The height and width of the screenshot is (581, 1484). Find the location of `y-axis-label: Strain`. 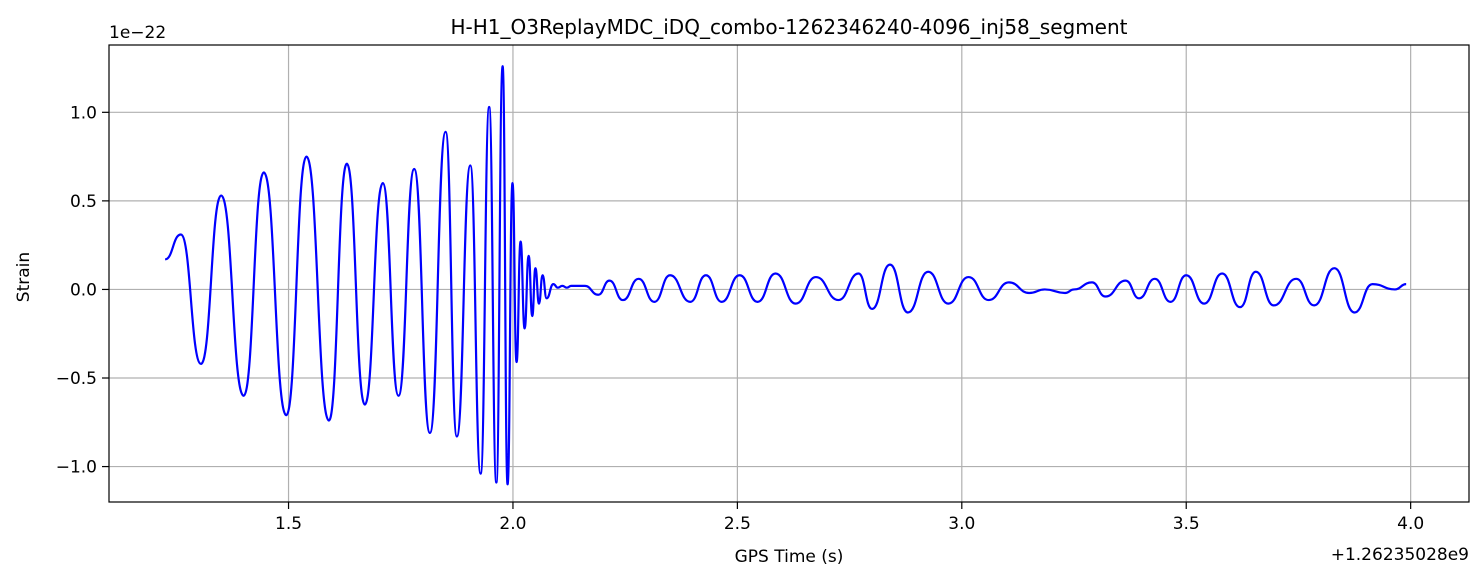

y-axis-label: Strain is located at coordinates (24, 277).